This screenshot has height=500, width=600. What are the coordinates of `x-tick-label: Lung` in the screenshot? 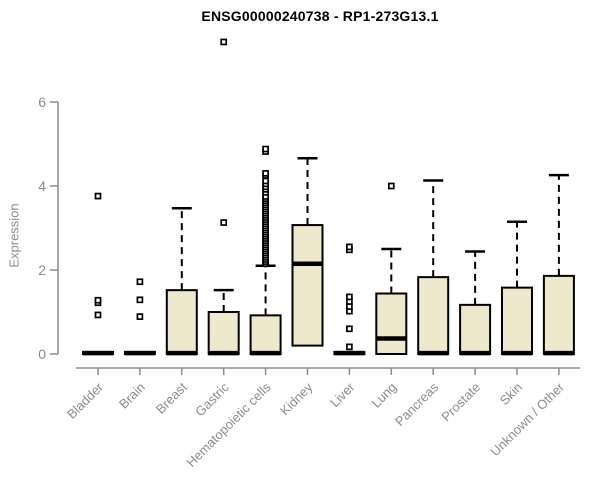 It's located at (383, 395).